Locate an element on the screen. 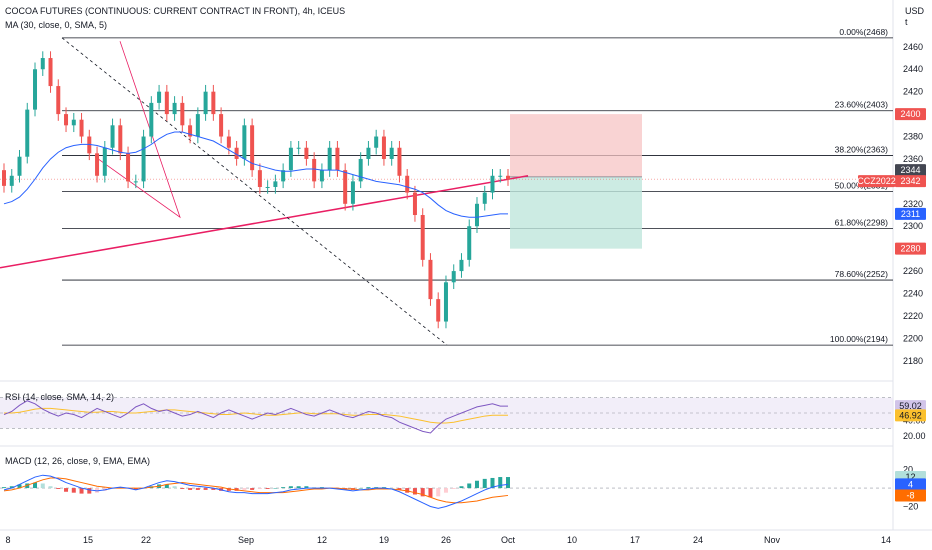  macd-signal-badge: -8 is located at coordinates (910, 495).